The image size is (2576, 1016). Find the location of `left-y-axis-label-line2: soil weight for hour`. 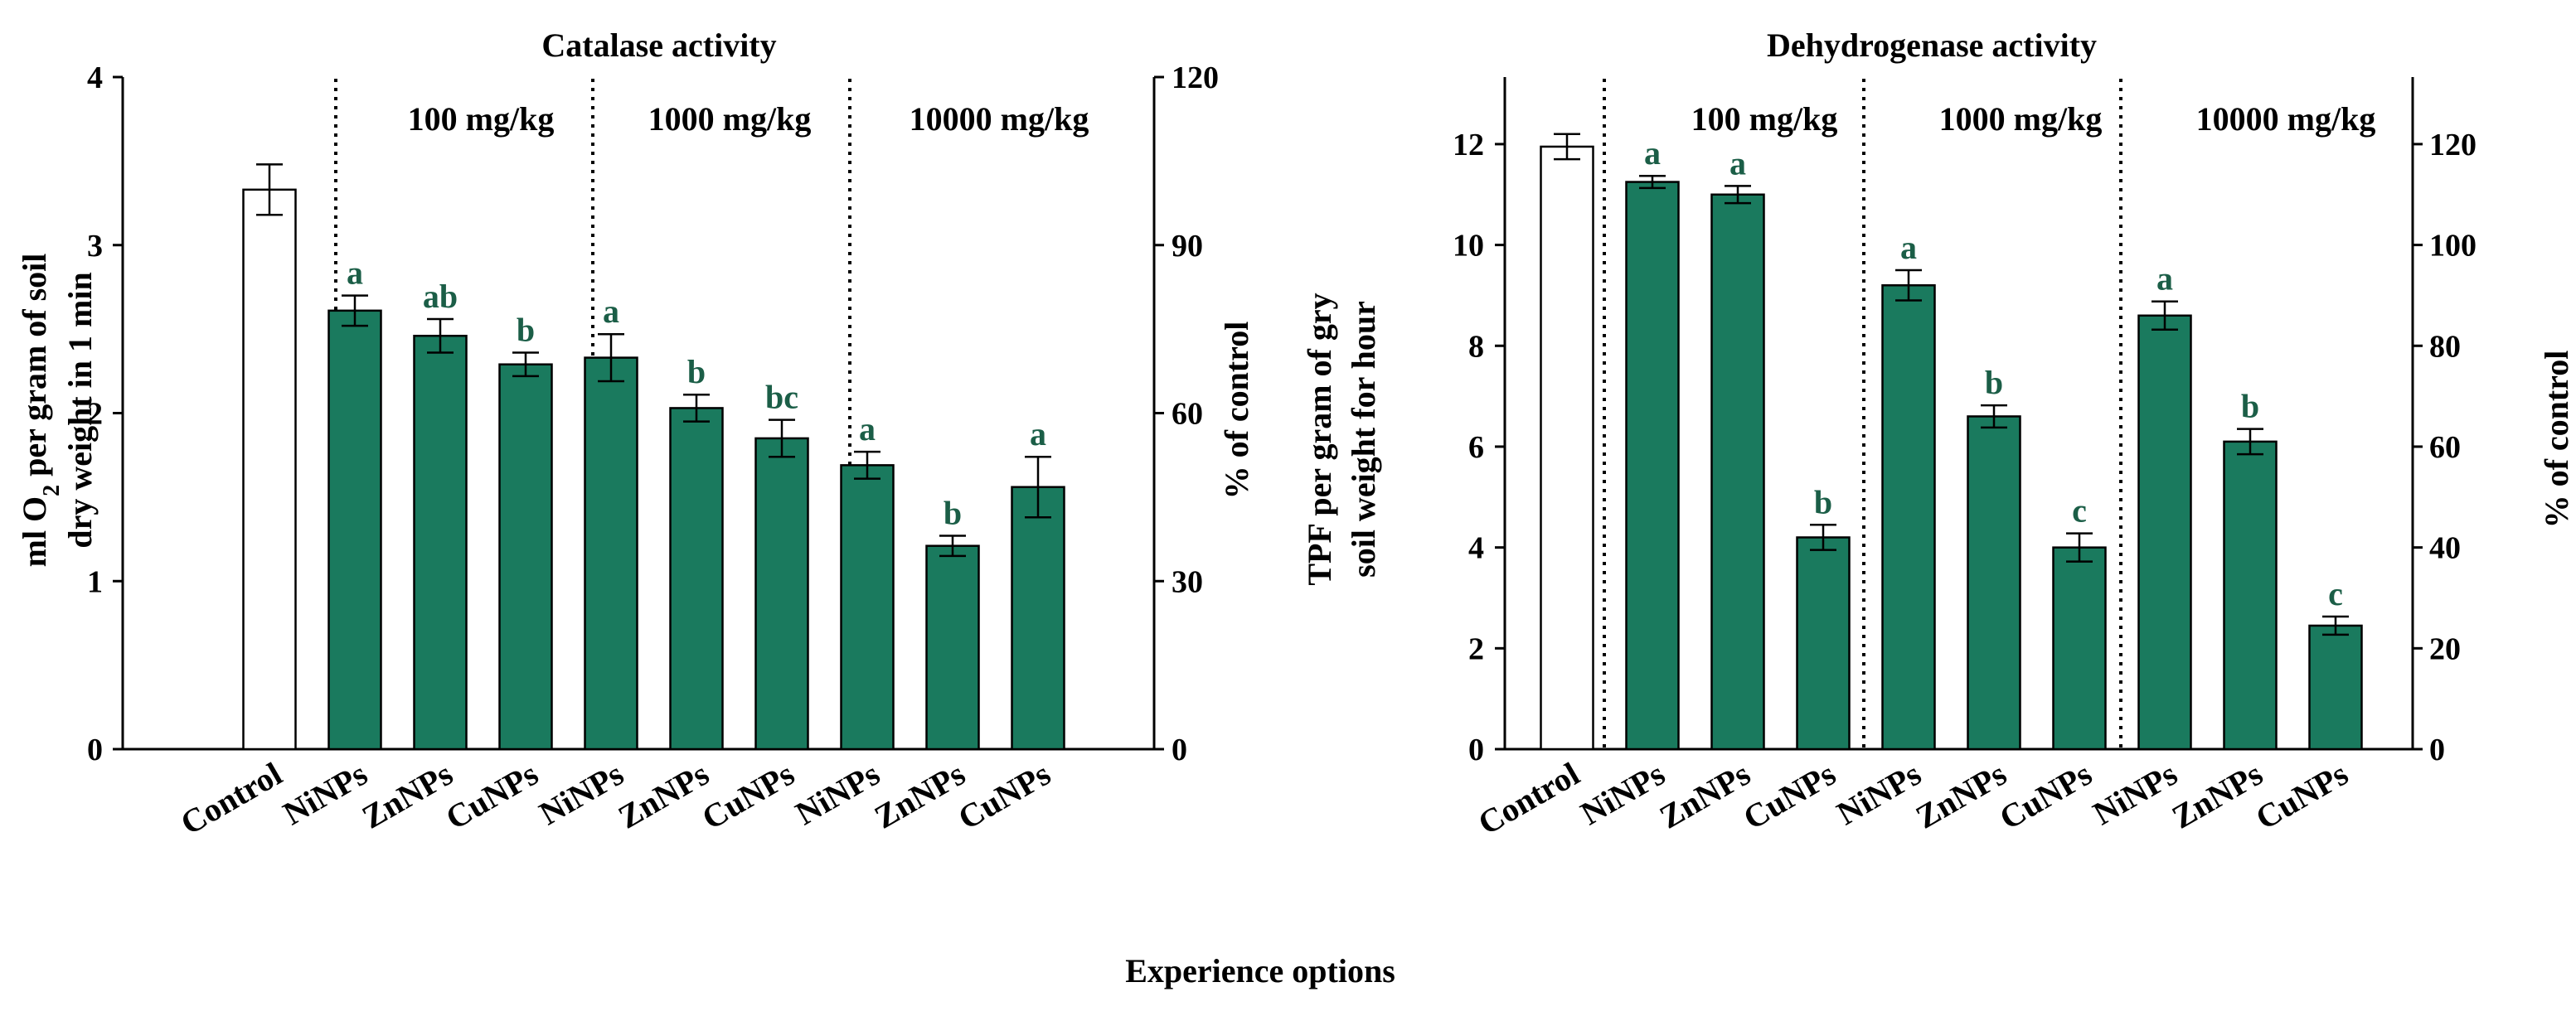

left-y-axis-label-line2: soil weight for hour is located at coordinates (1363, 440).